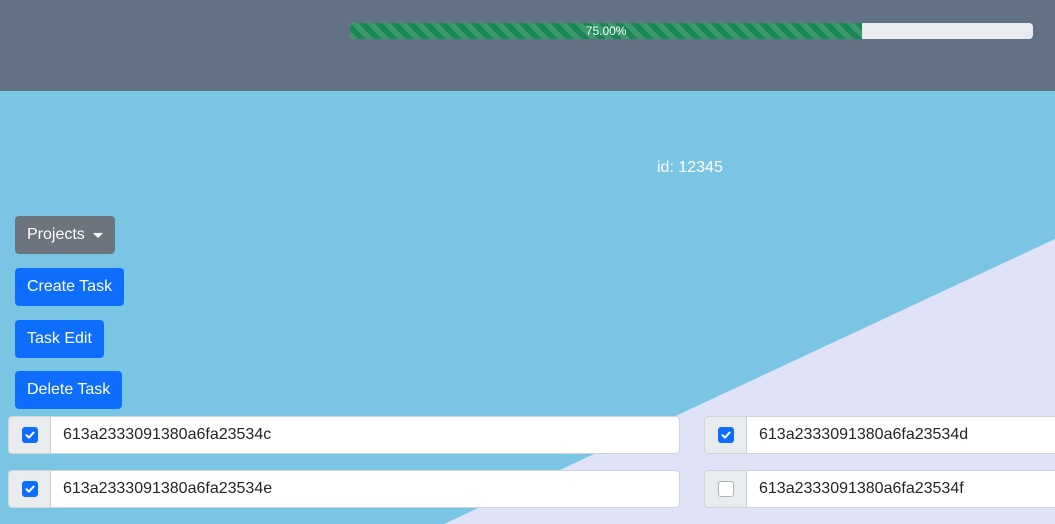 The width and height of the screenshot is (1055, 524). I want to click on task-row: 613a2333091380a6fa23534d, so click(879, 435).